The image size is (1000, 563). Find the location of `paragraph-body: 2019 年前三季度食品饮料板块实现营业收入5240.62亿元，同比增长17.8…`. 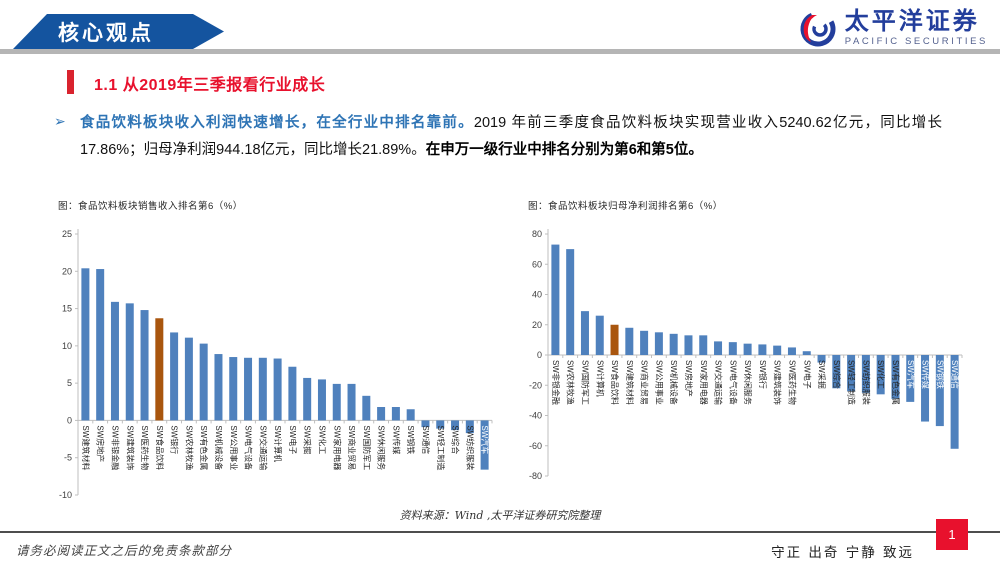

paragraph-body: 2019 年前三季度食品饮料板块实现营业收入5240.62亿元，同比增长17.8… is located at coordinates (511, 136).